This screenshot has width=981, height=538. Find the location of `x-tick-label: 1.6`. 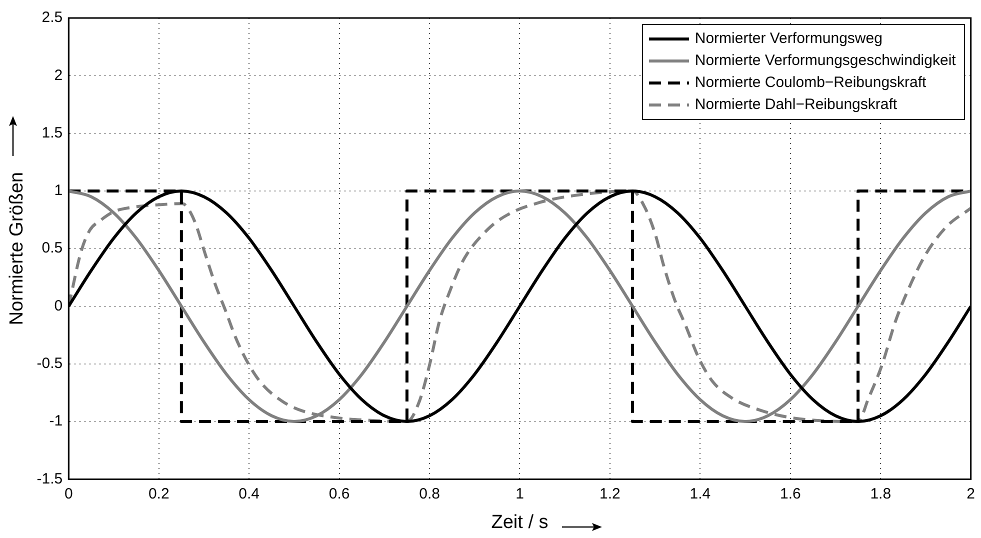

x-tick-label: 1.6 is located at coordinates (790, 493).